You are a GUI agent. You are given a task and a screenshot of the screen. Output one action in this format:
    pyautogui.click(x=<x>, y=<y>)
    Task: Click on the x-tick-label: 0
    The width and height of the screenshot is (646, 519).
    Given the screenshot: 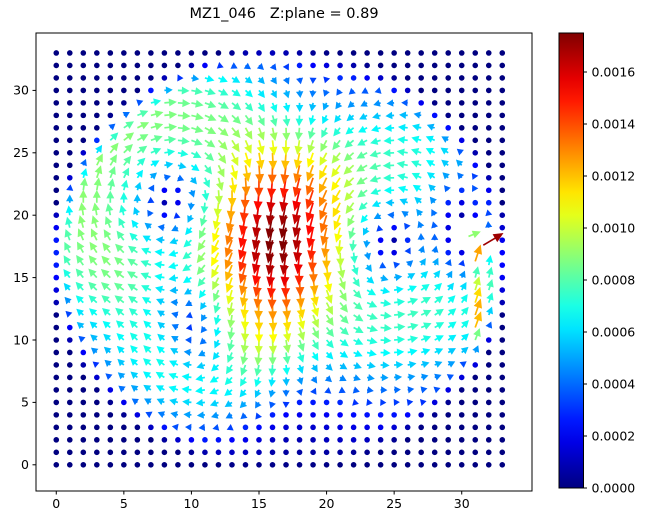 What is the action you would take?
    pyautogui.click(x=56, y=503)
    